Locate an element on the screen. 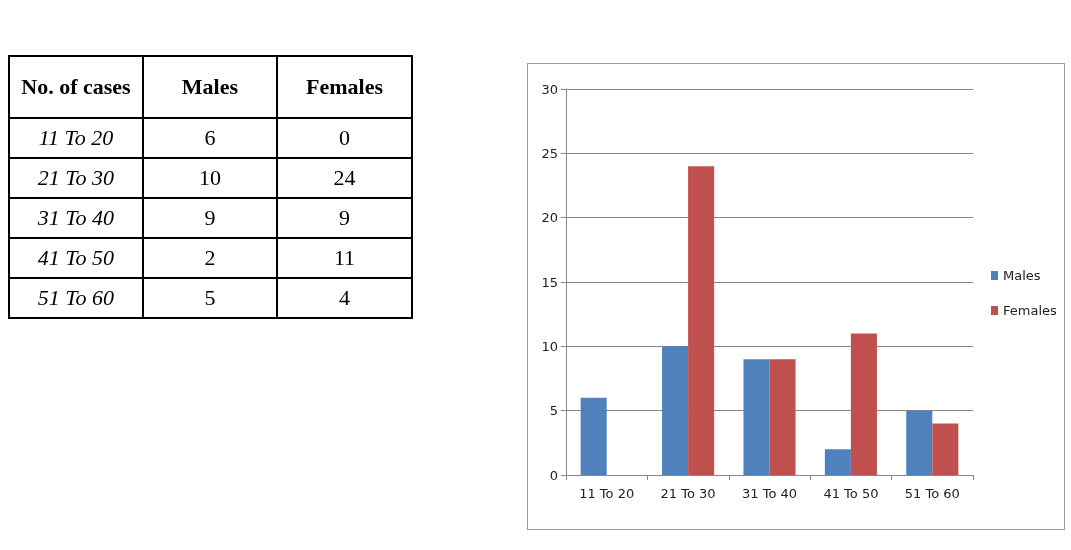 Image resolution: width=1071 pixels, height=550 pixels. legend-label: Males is located at coordinates (1022, 275).